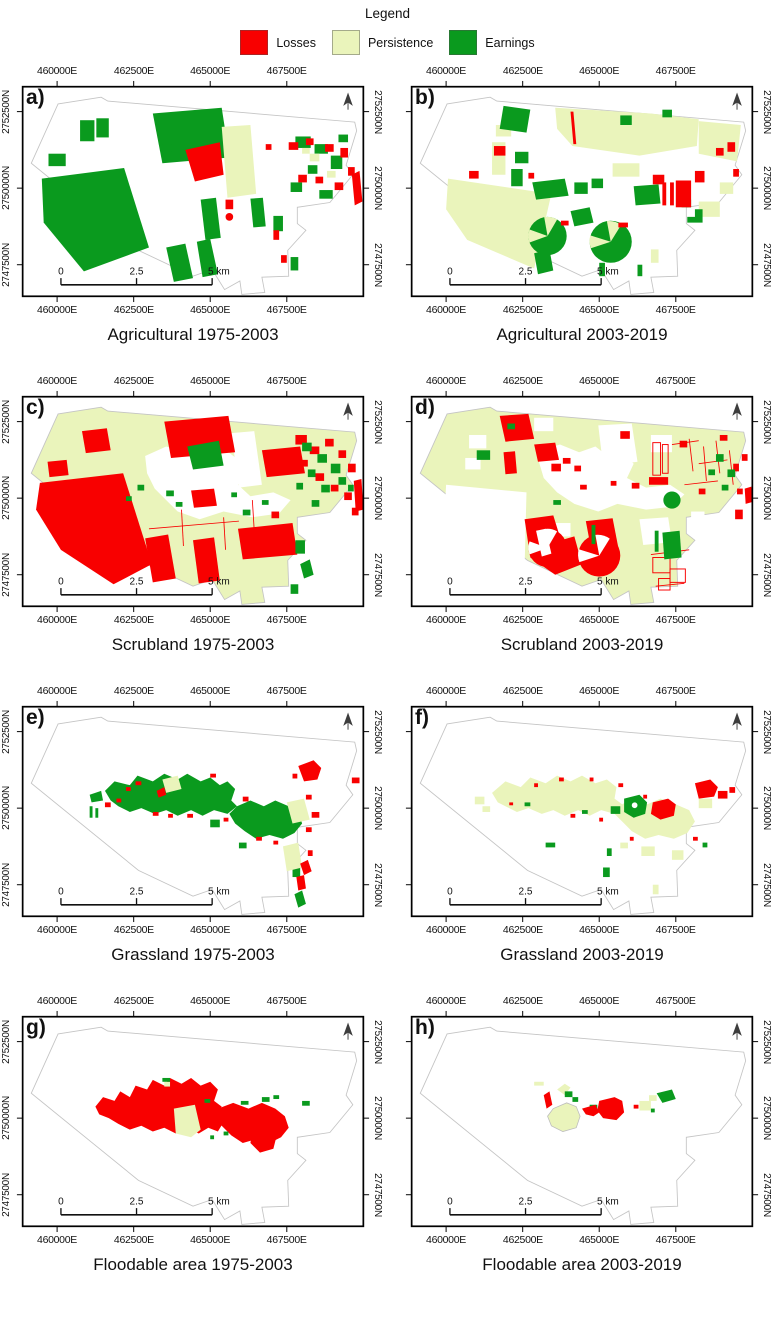 This screenshot has width=775, height=1344. Describe the element at coordinates (605, 835) in the screenshot. I see `landcover-patches` at that location.